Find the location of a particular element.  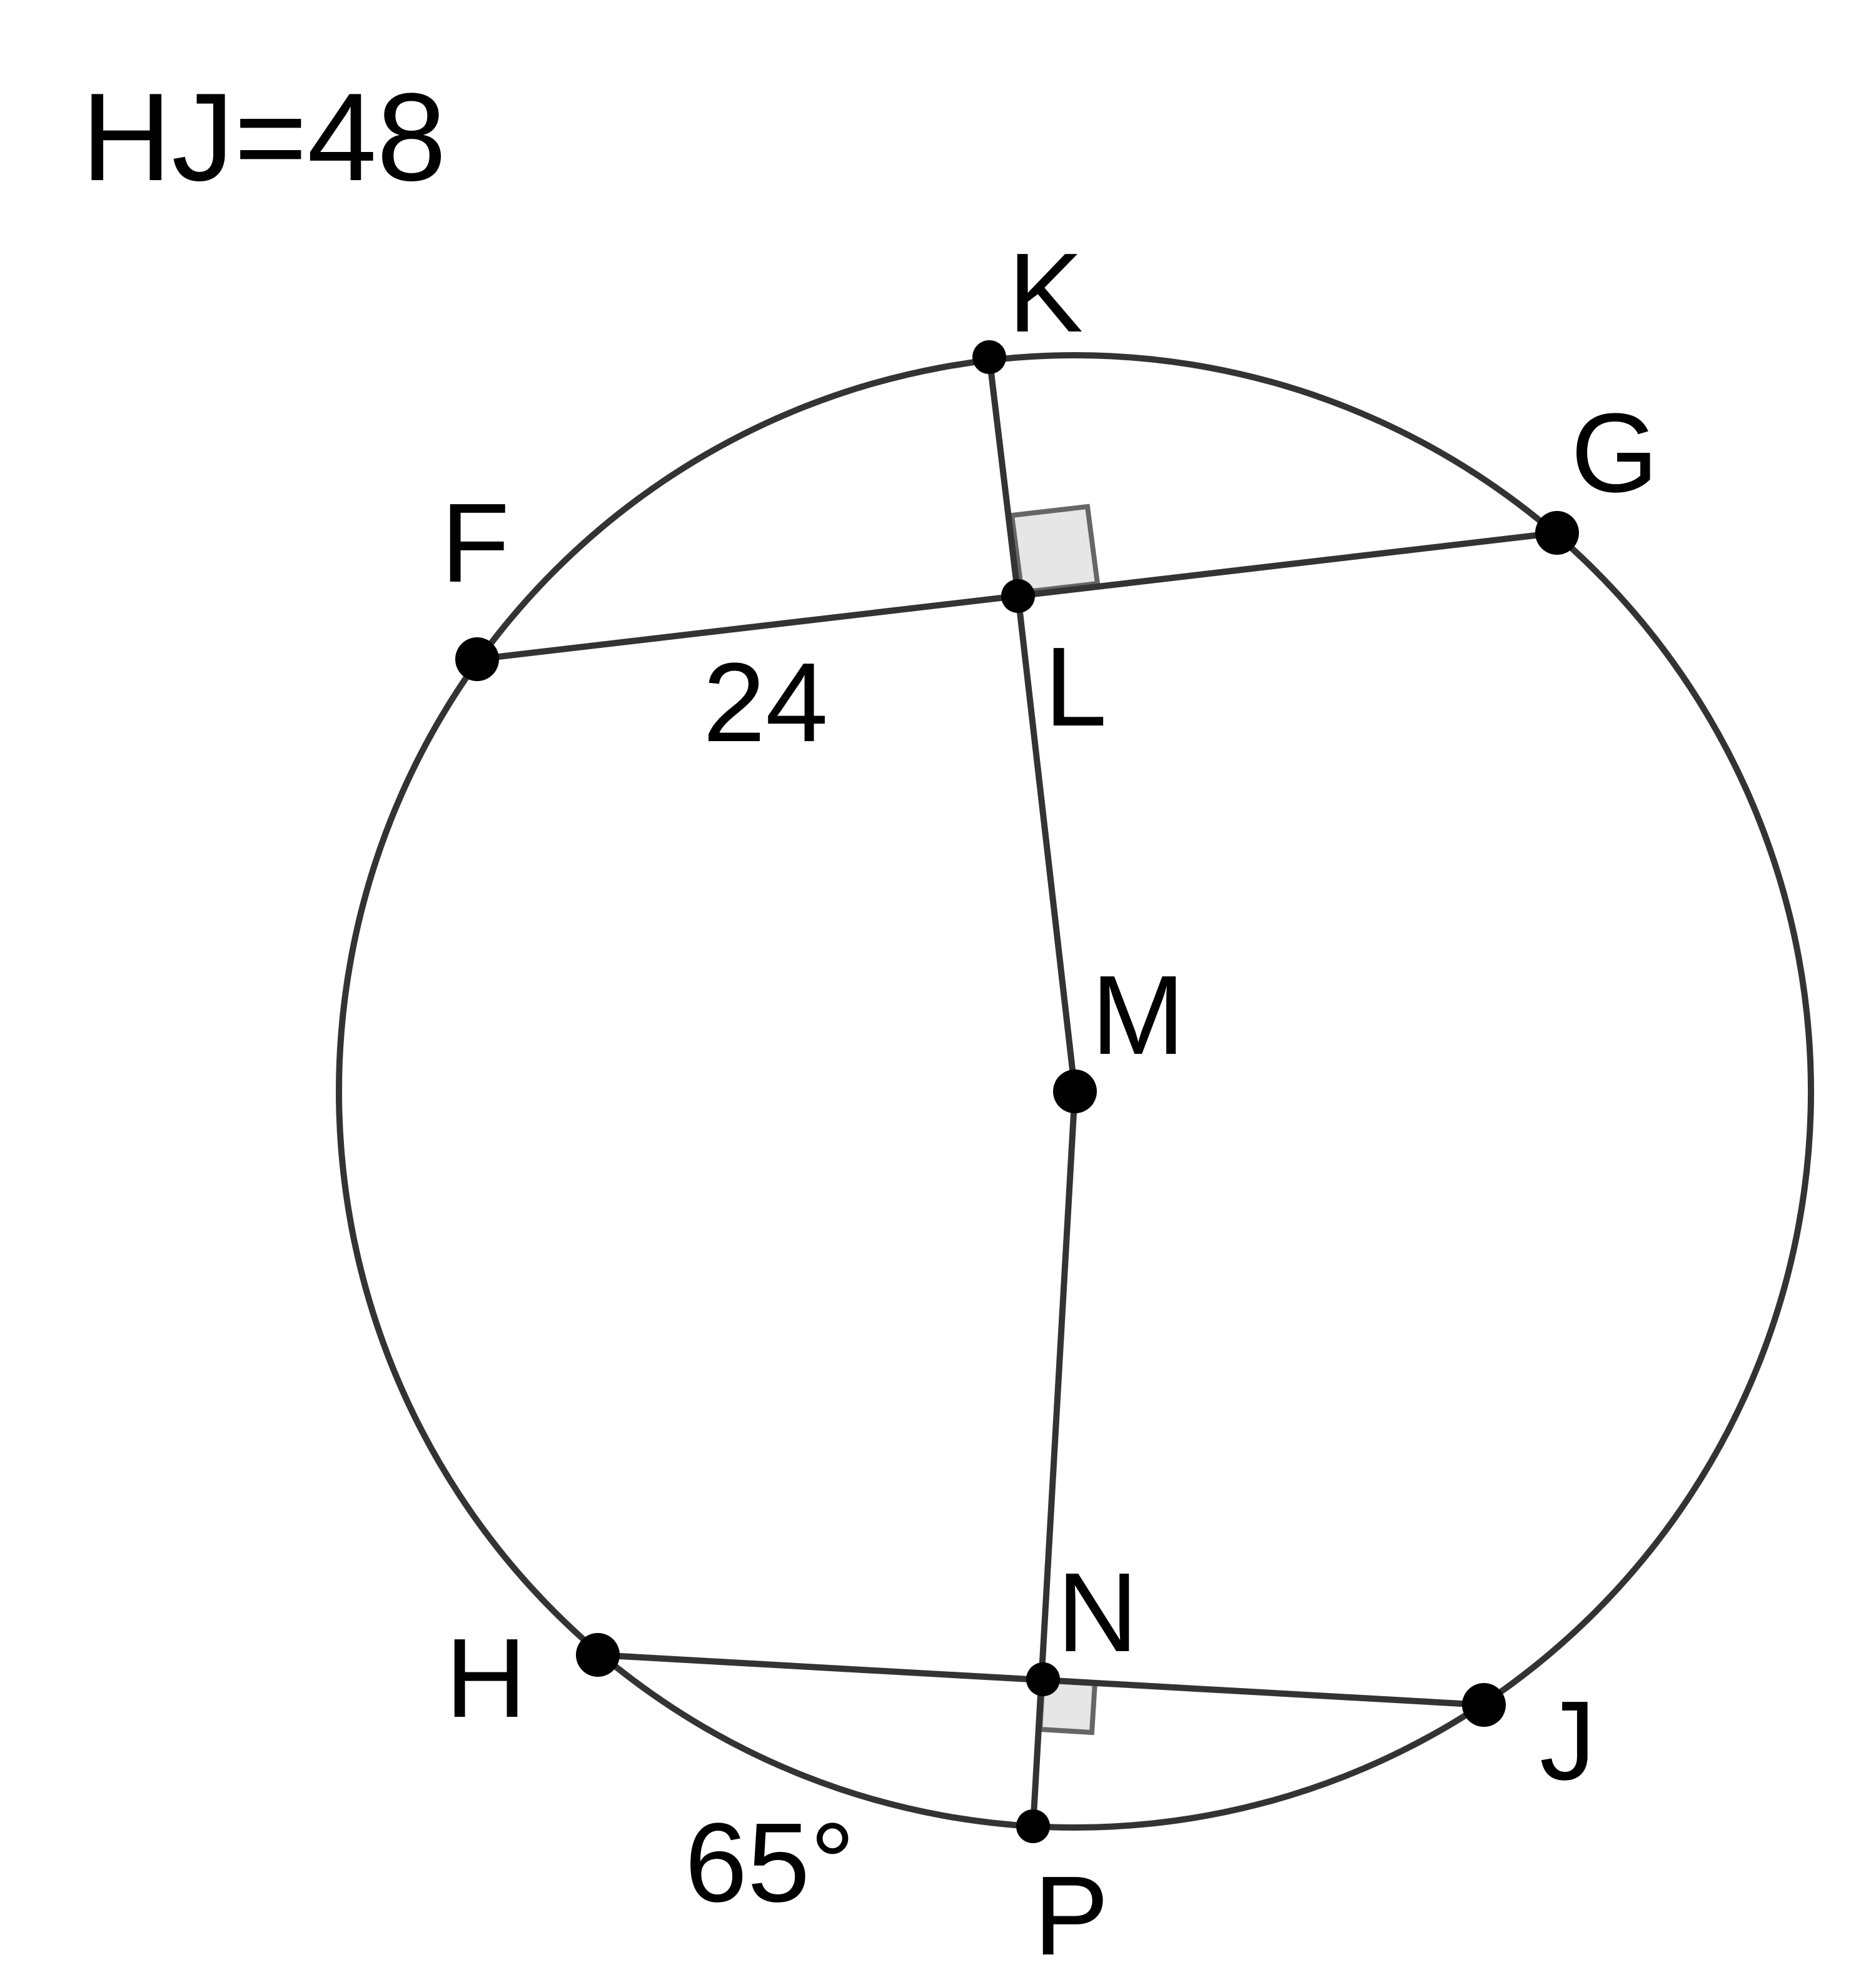

point-h is located at coordinates (598, 1655).